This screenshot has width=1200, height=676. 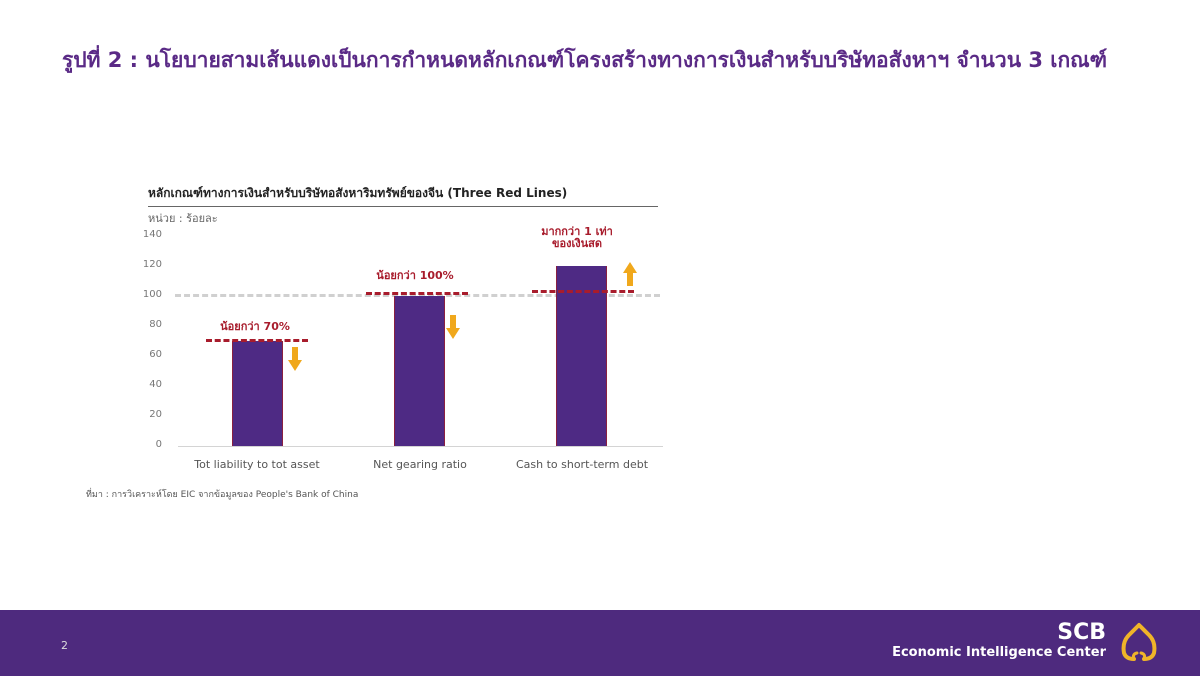 What do you see at coordinates (576, 243) in the screenshot?
I see `annotation-cash-line2: ของเงินสด` at bounding box center [576, 243].